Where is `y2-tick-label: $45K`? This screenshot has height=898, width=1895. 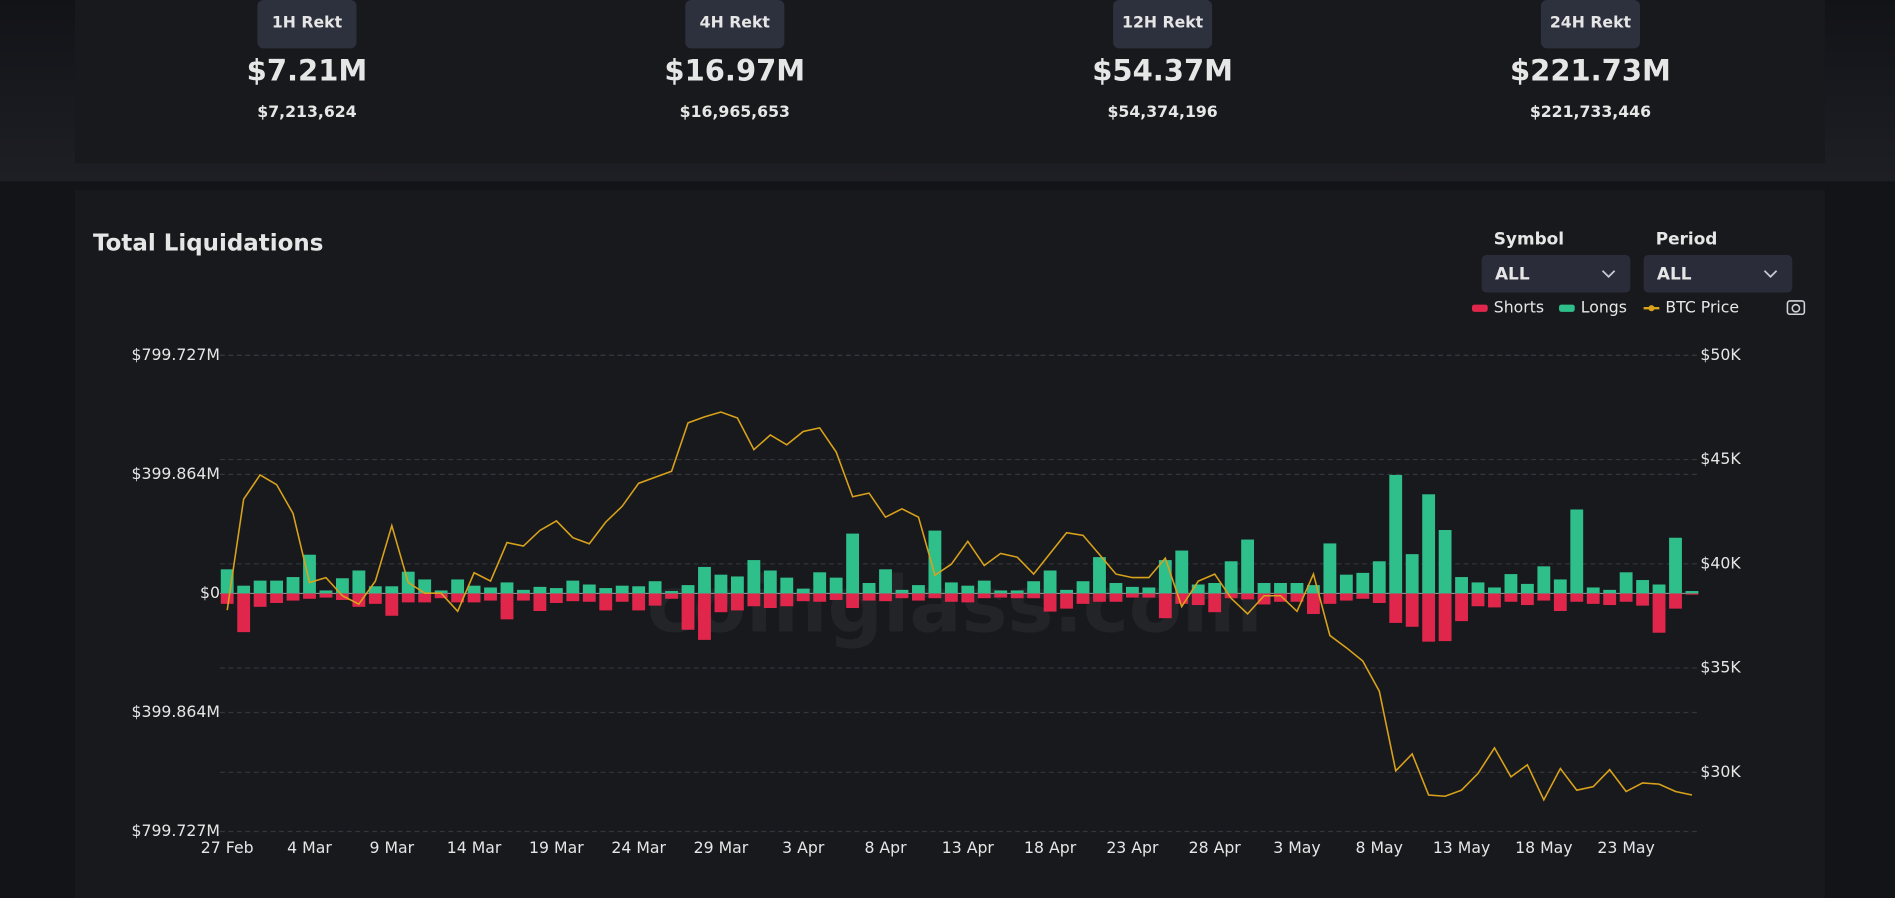
y2-tick-label: $45K is located at coordinates (1720, 458).